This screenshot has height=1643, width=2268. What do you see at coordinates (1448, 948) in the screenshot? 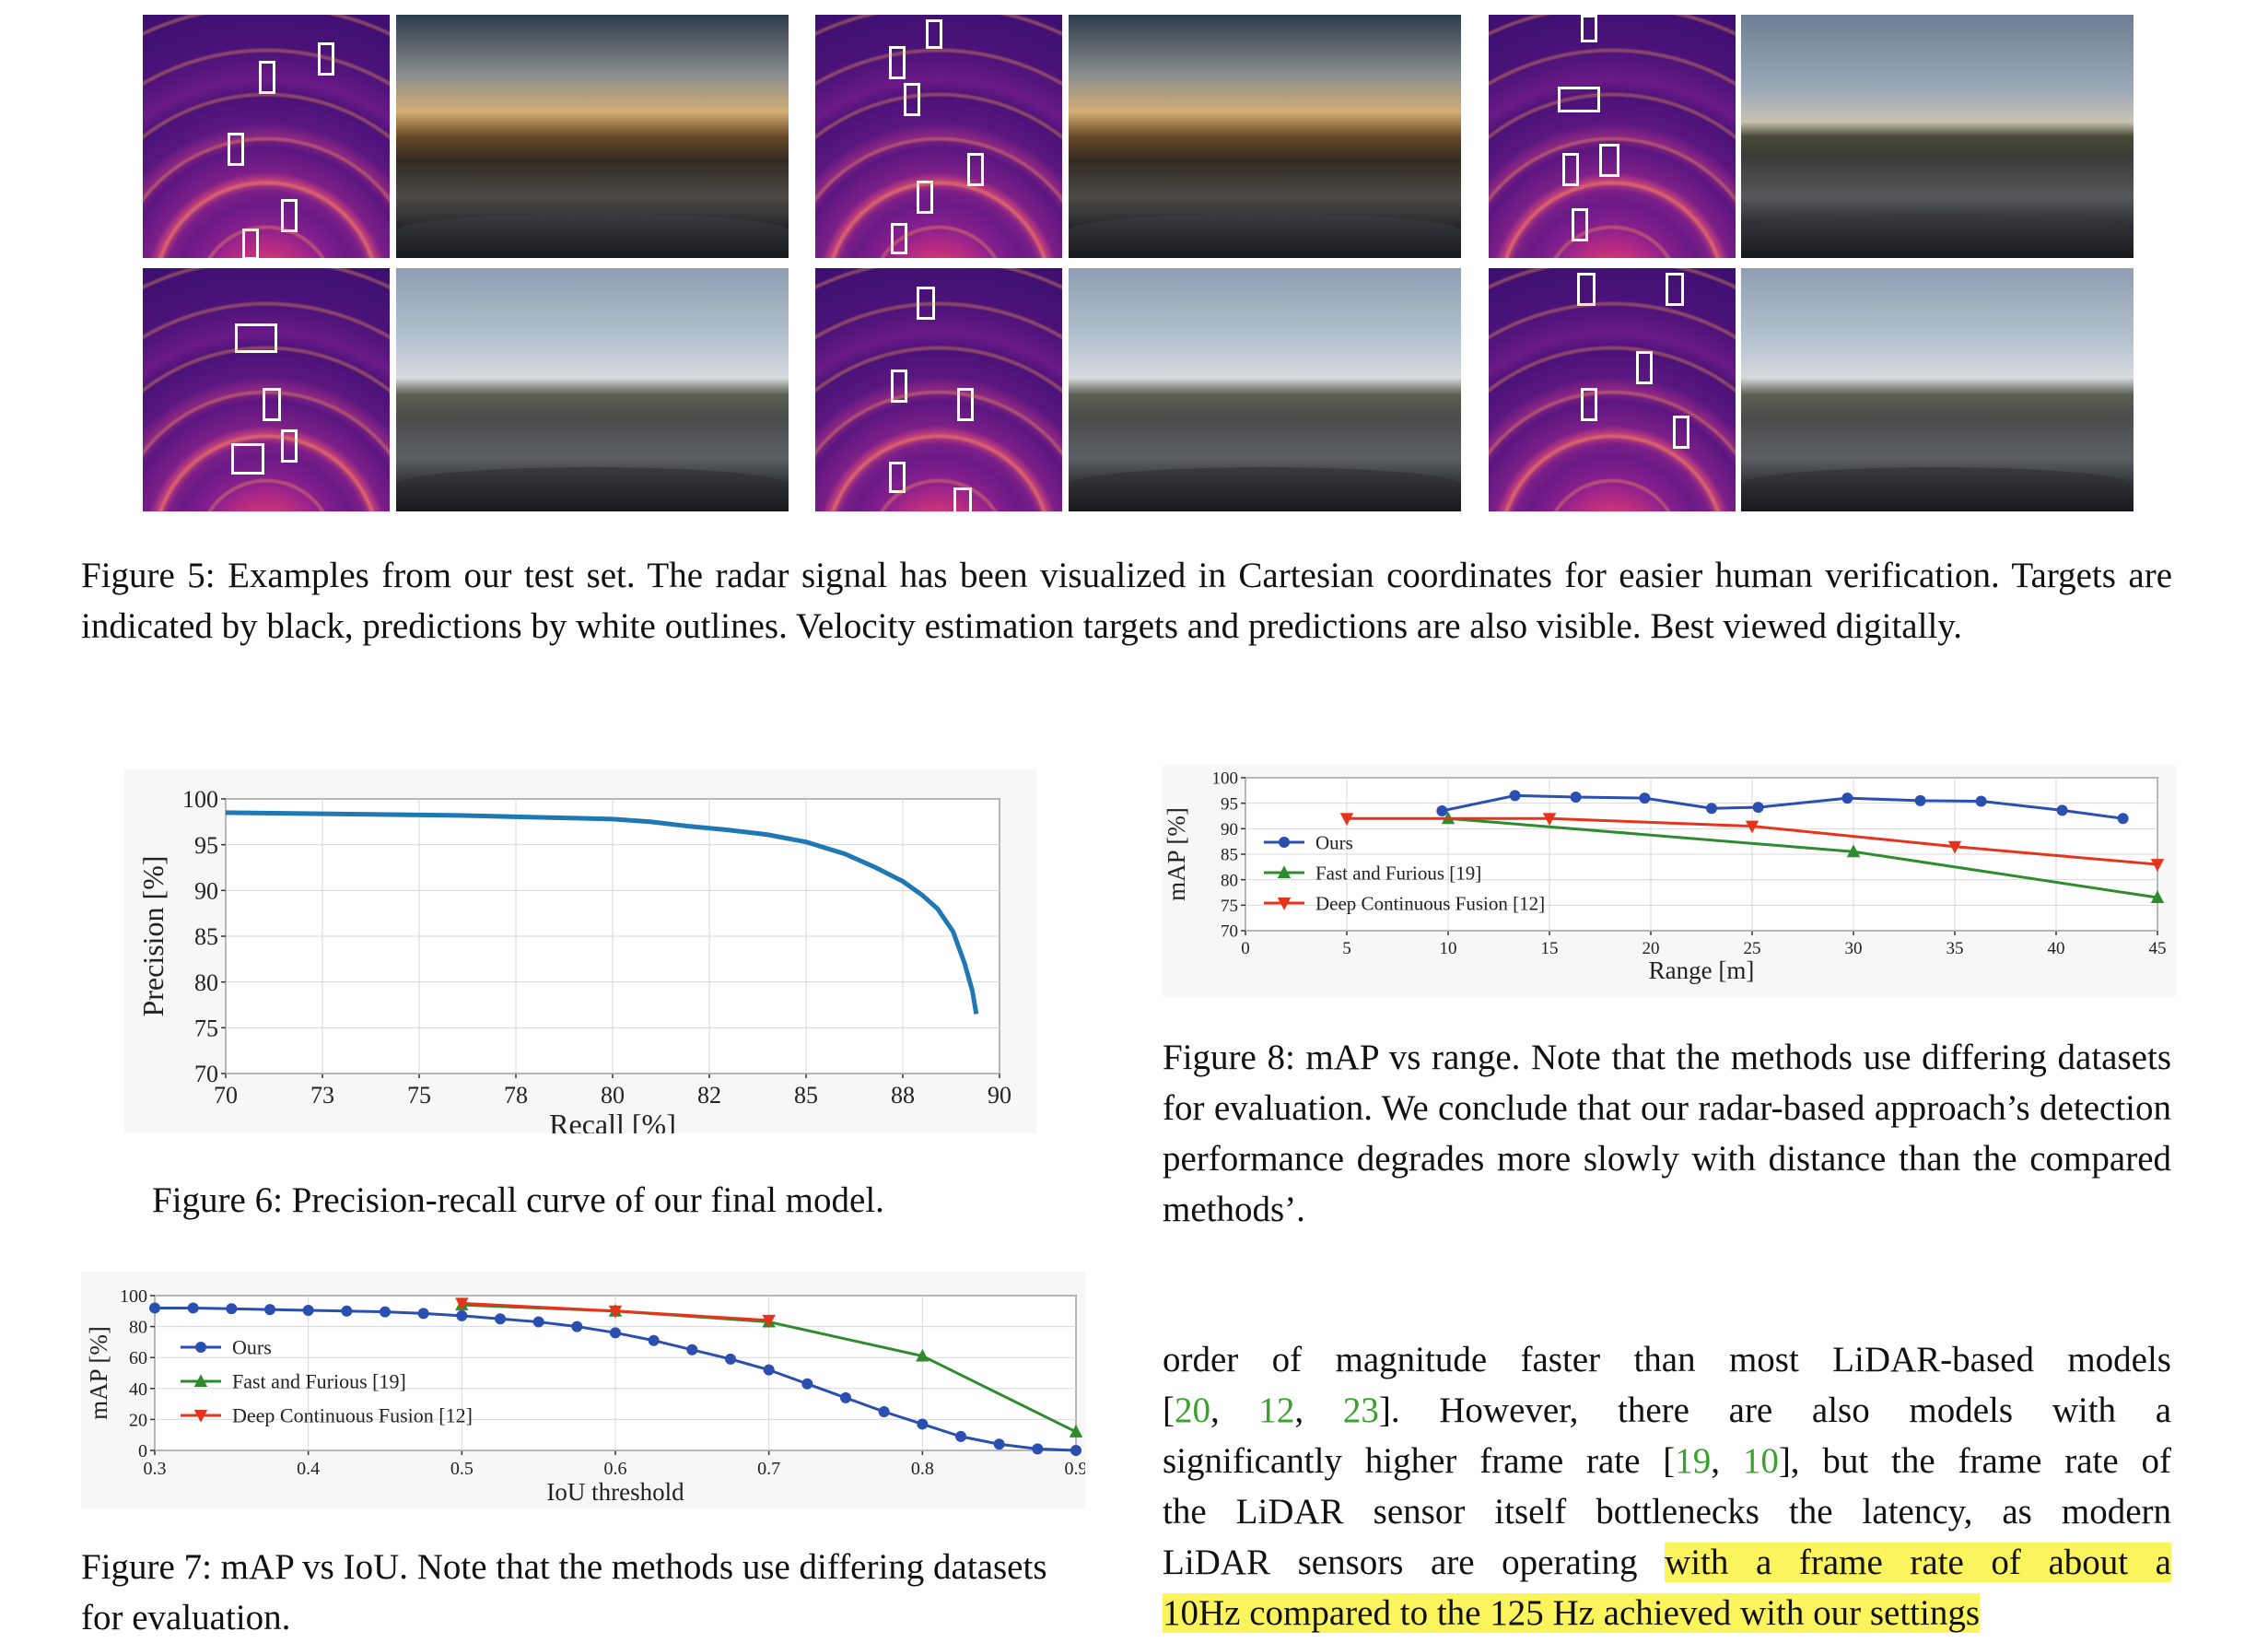
I see `x-tick-label: 10` at bounding box center [1448, 948].